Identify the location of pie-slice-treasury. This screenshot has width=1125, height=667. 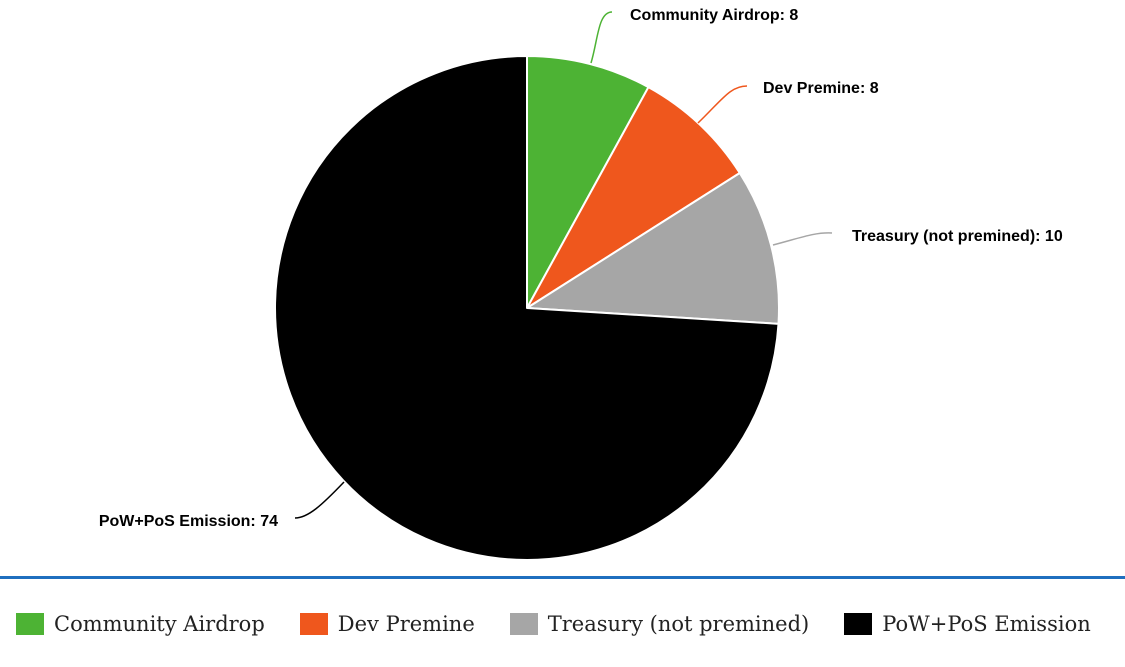
(653, 248).